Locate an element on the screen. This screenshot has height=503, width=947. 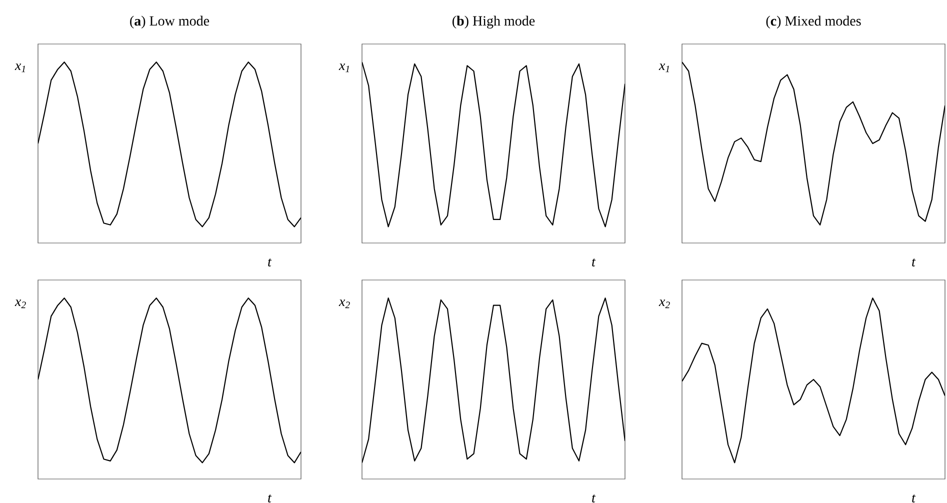
chart-title: (c) Mixed modes is located at coordinates (813, 22).